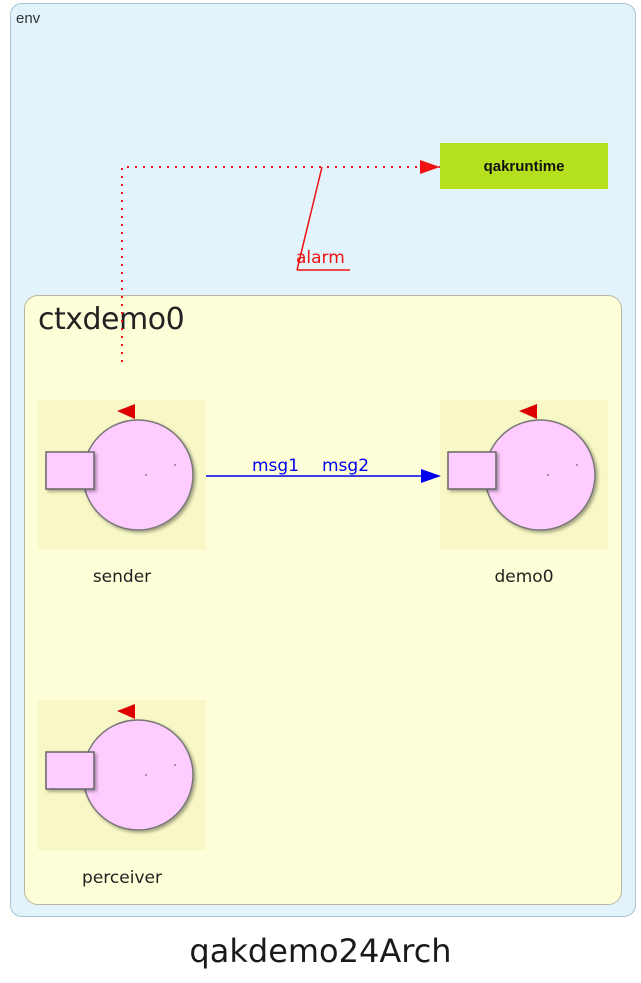 The height and width of the screenshot is (983, 641). I want to click on edge-alarm: alarm, so click(280, 261).